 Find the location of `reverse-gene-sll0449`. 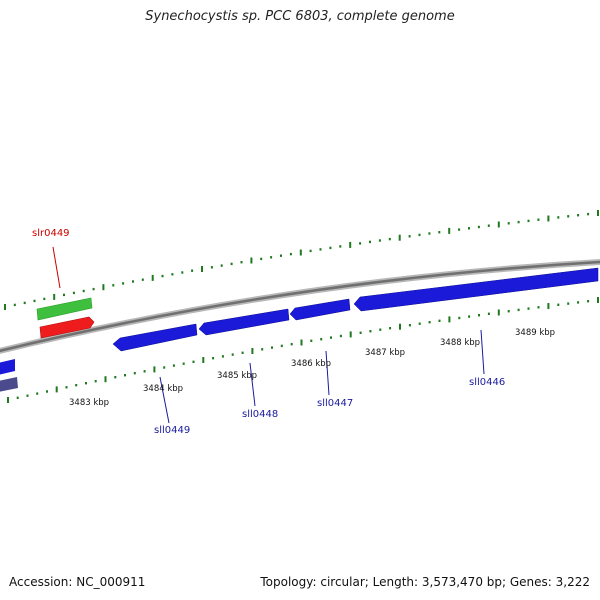

reverse-gene-sll0449 is located at coordinates (155, 337).